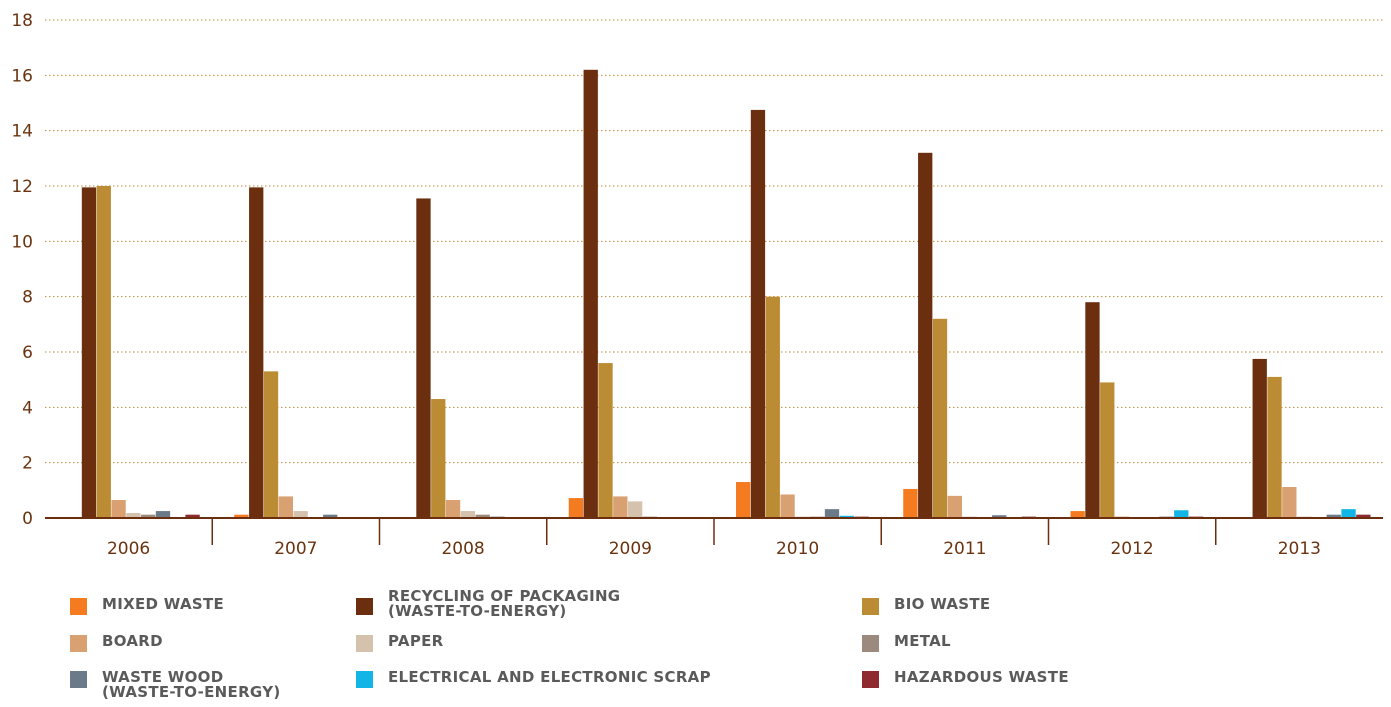 This screenshot has height=707, width=1391. I want to click on y-tick-label: 16, so click(22, 76).